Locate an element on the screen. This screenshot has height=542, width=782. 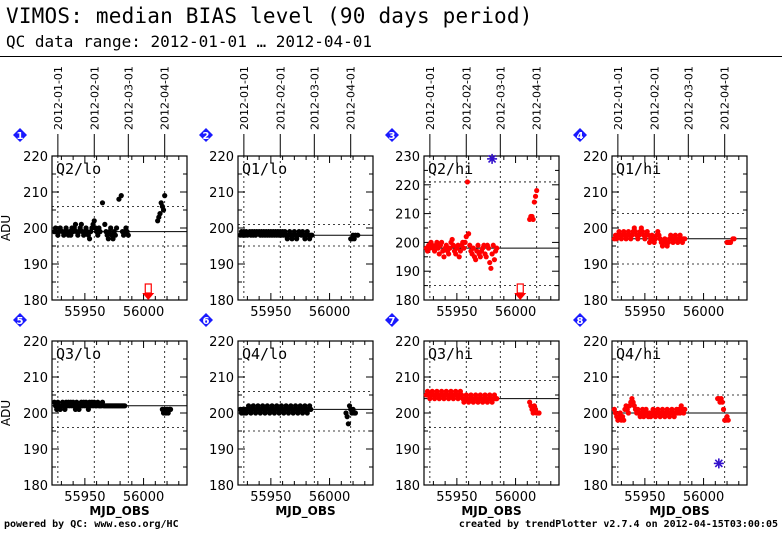
panel-label: Q4/hi is located at coordinates (638, 354).